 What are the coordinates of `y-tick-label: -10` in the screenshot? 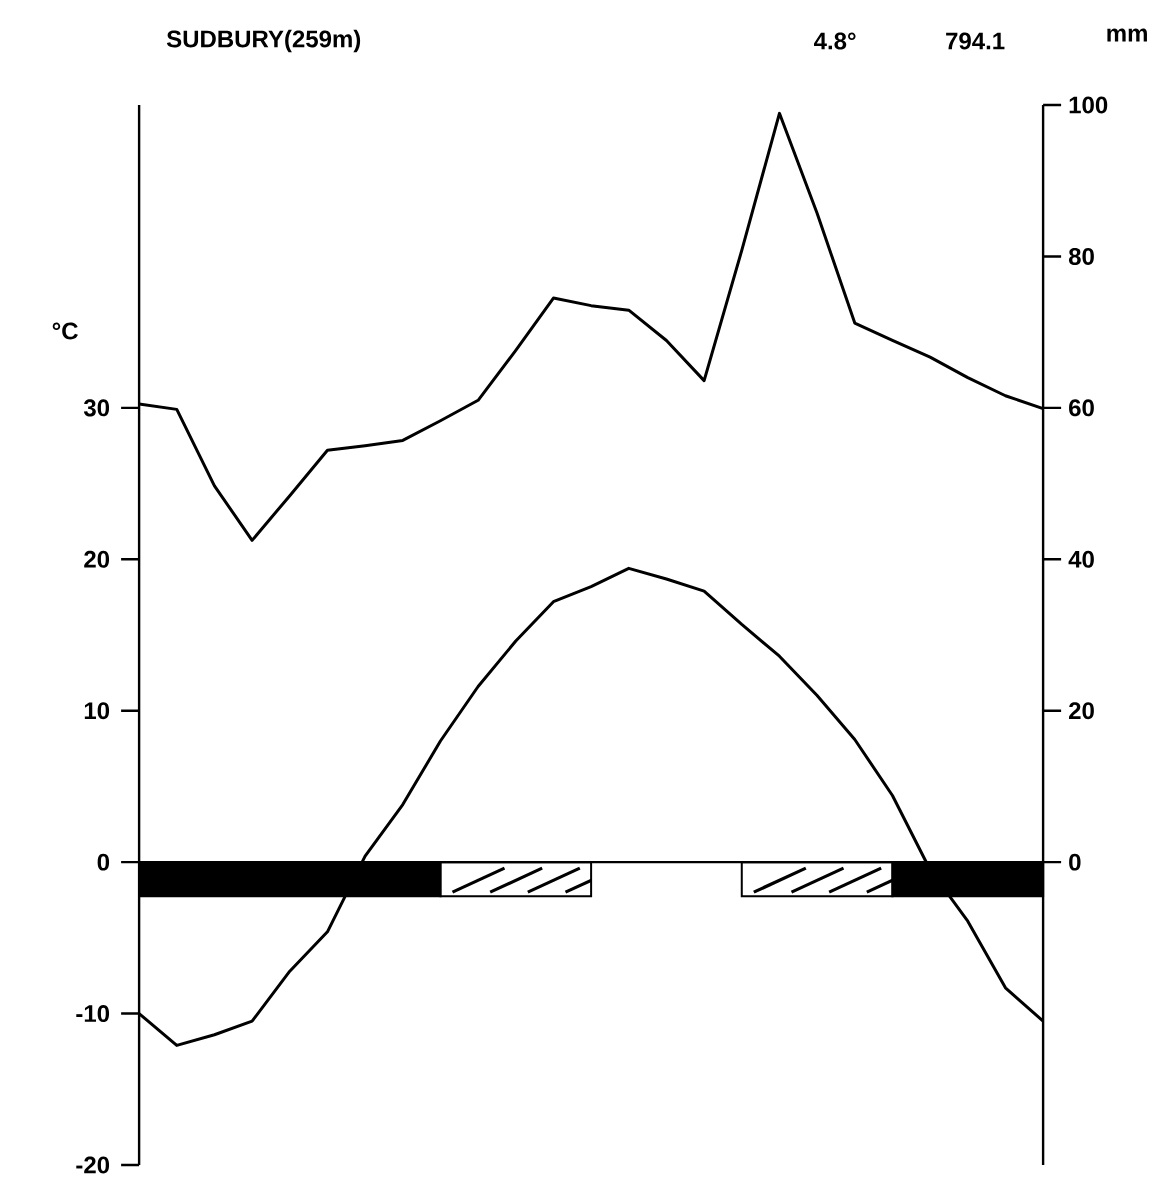 It's located at (92, 1014).